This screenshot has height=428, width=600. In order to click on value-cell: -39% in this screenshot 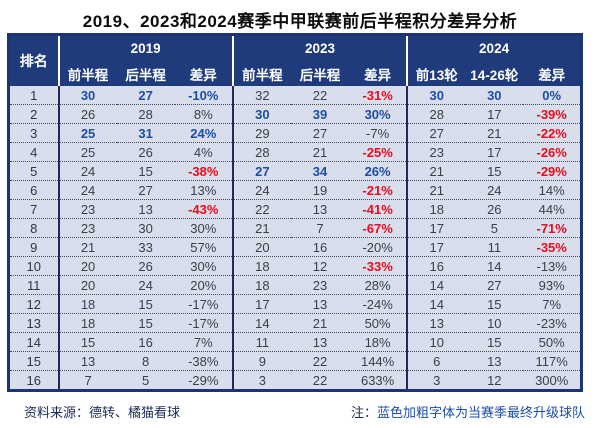, I will do `click(552, 114)`.